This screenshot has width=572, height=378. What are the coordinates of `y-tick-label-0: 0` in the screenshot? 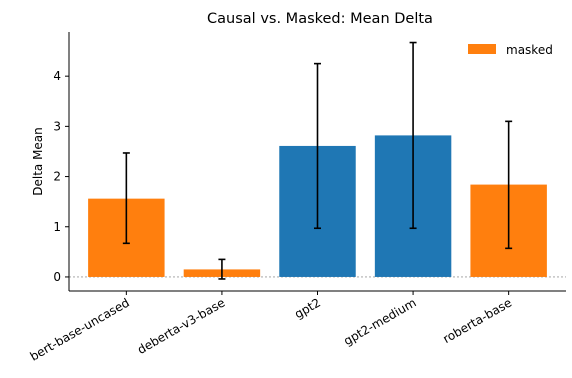 It's located at (57, 277).